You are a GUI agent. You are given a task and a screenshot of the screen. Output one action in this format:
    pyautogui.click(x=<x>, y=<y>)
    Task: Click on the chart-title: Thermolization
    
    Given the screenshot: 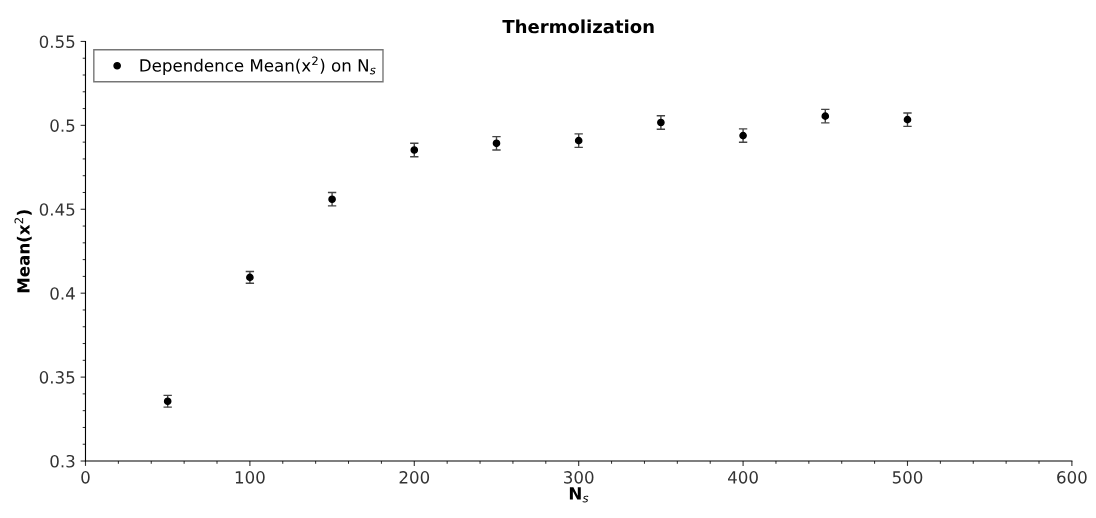 What is the action you would take?
    pyautogui.click(x=578, y=26)
    